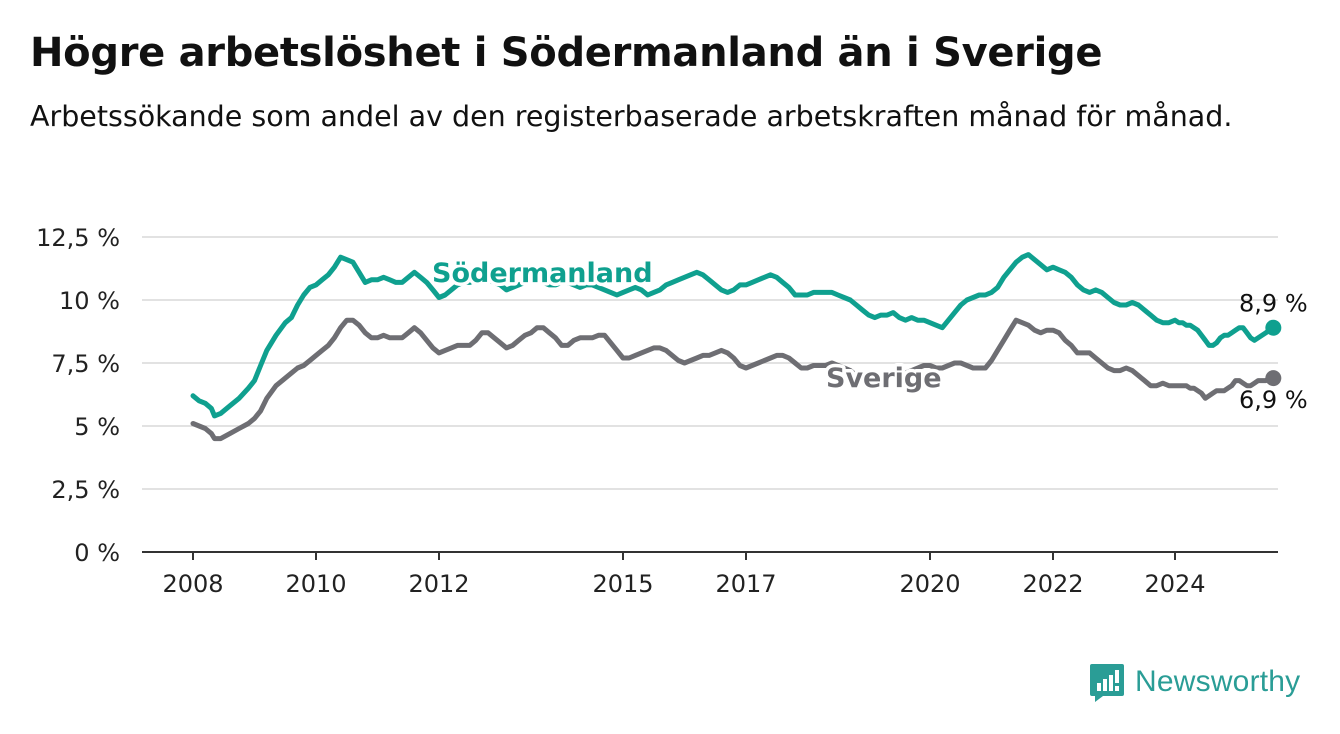 This screenshot has height=734, width=1340. What do you see at coordinates (733, 379) in the screenshot?
I see `series-line-sverige` at bounding box center [733, 379].